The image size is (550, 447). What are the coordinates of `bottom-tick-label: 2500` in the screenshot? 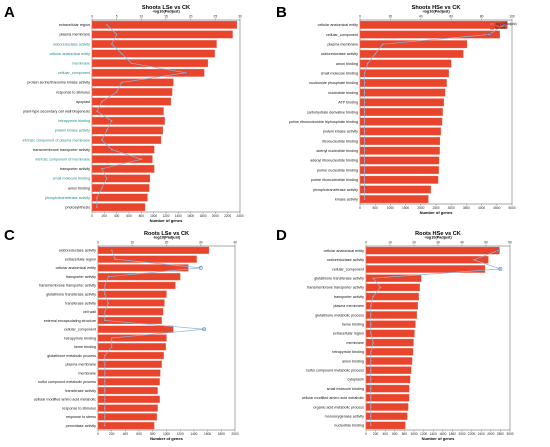 It's located at (435, 208).